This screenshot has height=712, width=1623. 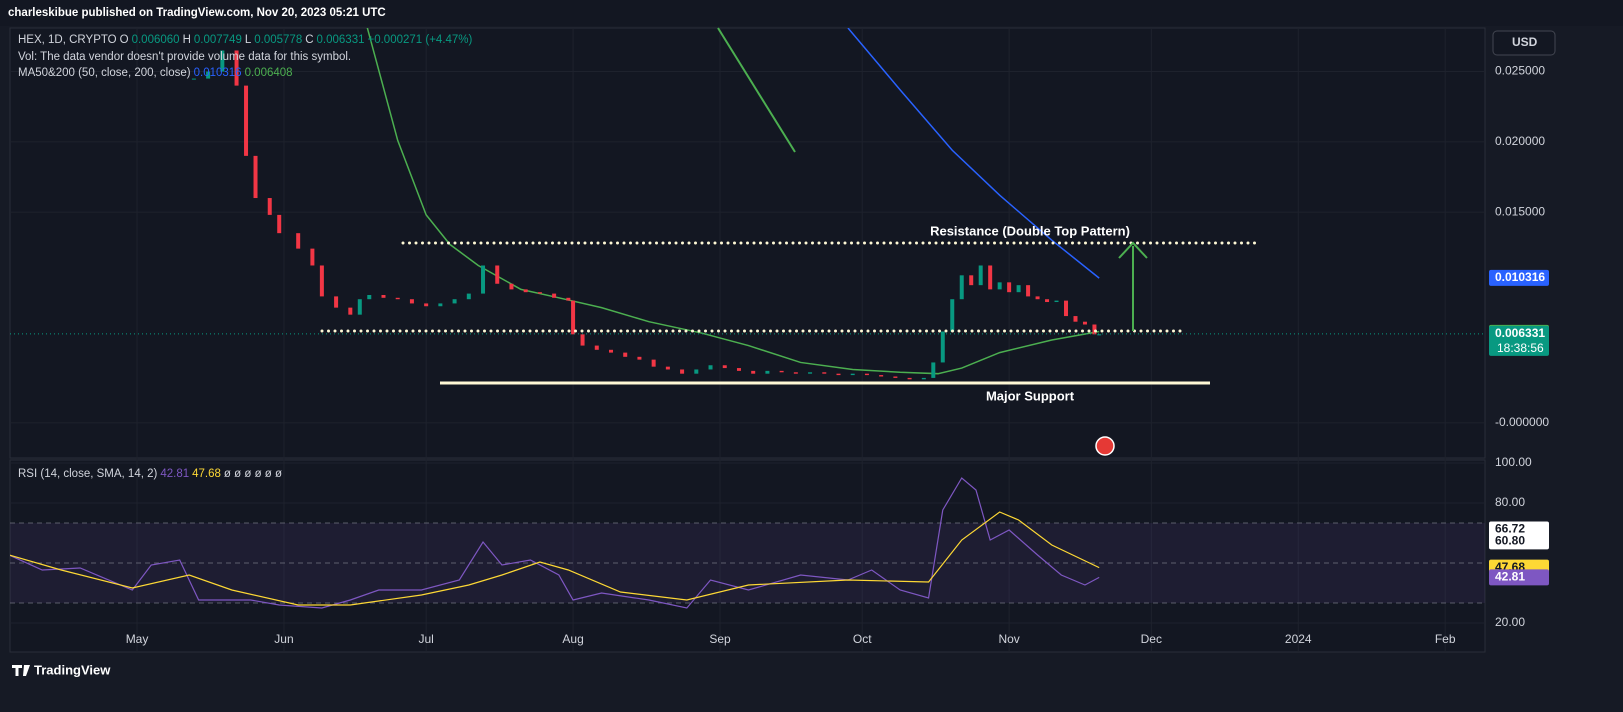 I want to click on rsi-extra: ø ø ø ø ø ø, so click(x=253, y=474).